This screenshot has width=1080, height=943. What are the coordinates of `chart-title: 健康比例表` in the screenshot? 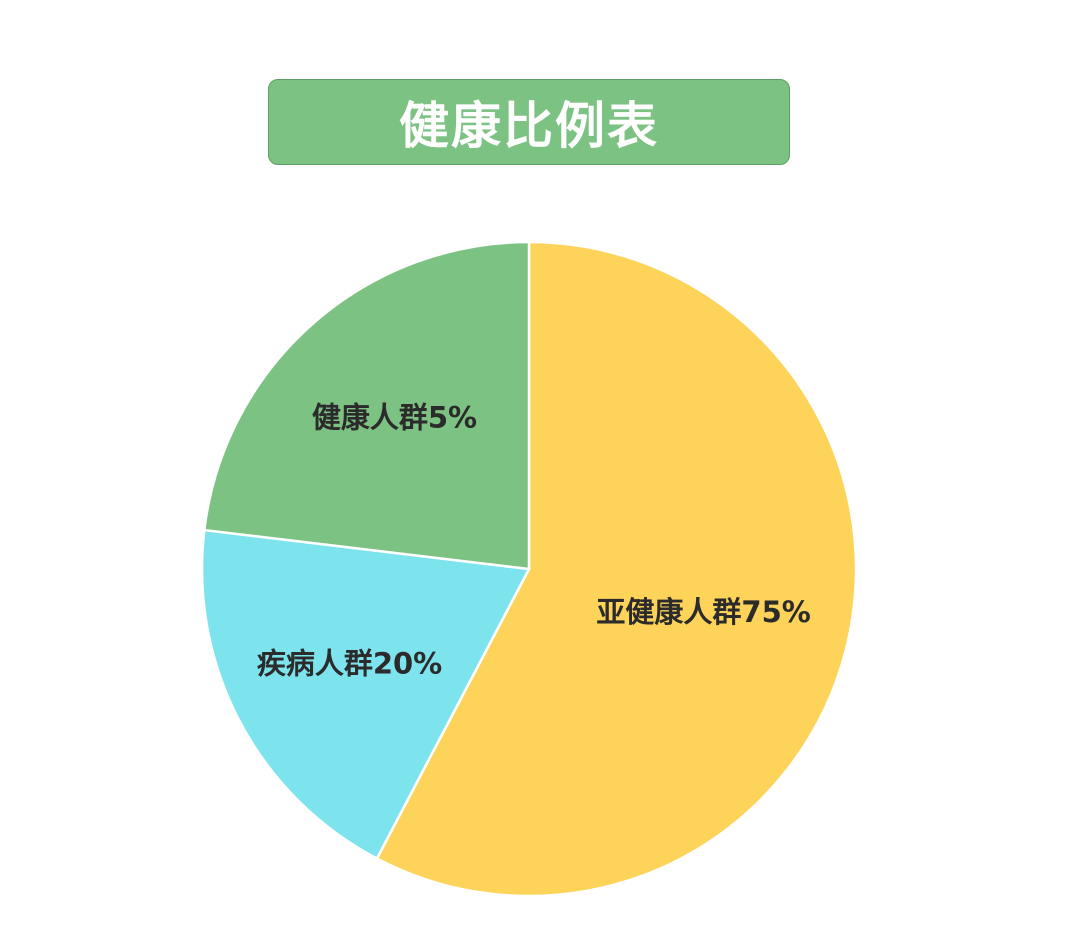 It's located at (529, 126).